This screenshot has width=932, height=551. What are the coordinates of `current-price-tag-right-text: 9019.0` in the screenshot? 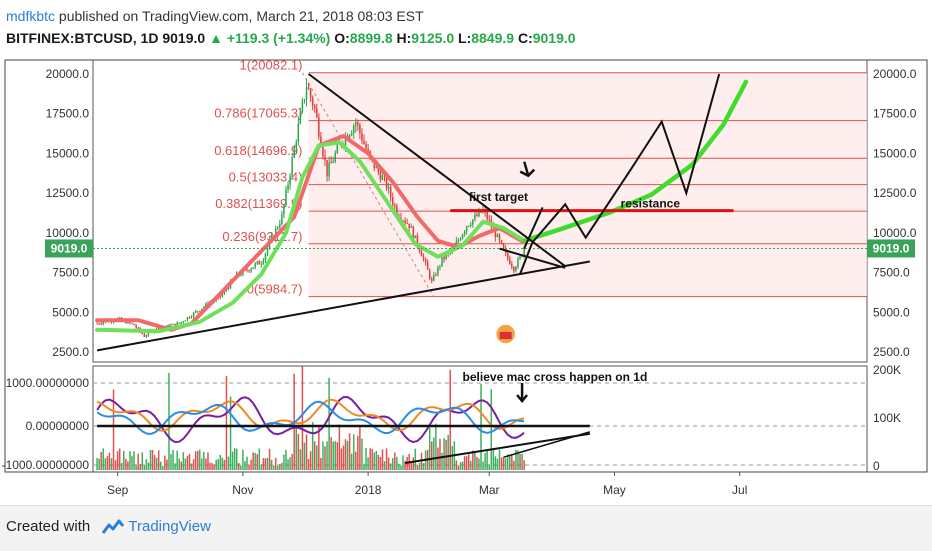 It's located at (891, 248).